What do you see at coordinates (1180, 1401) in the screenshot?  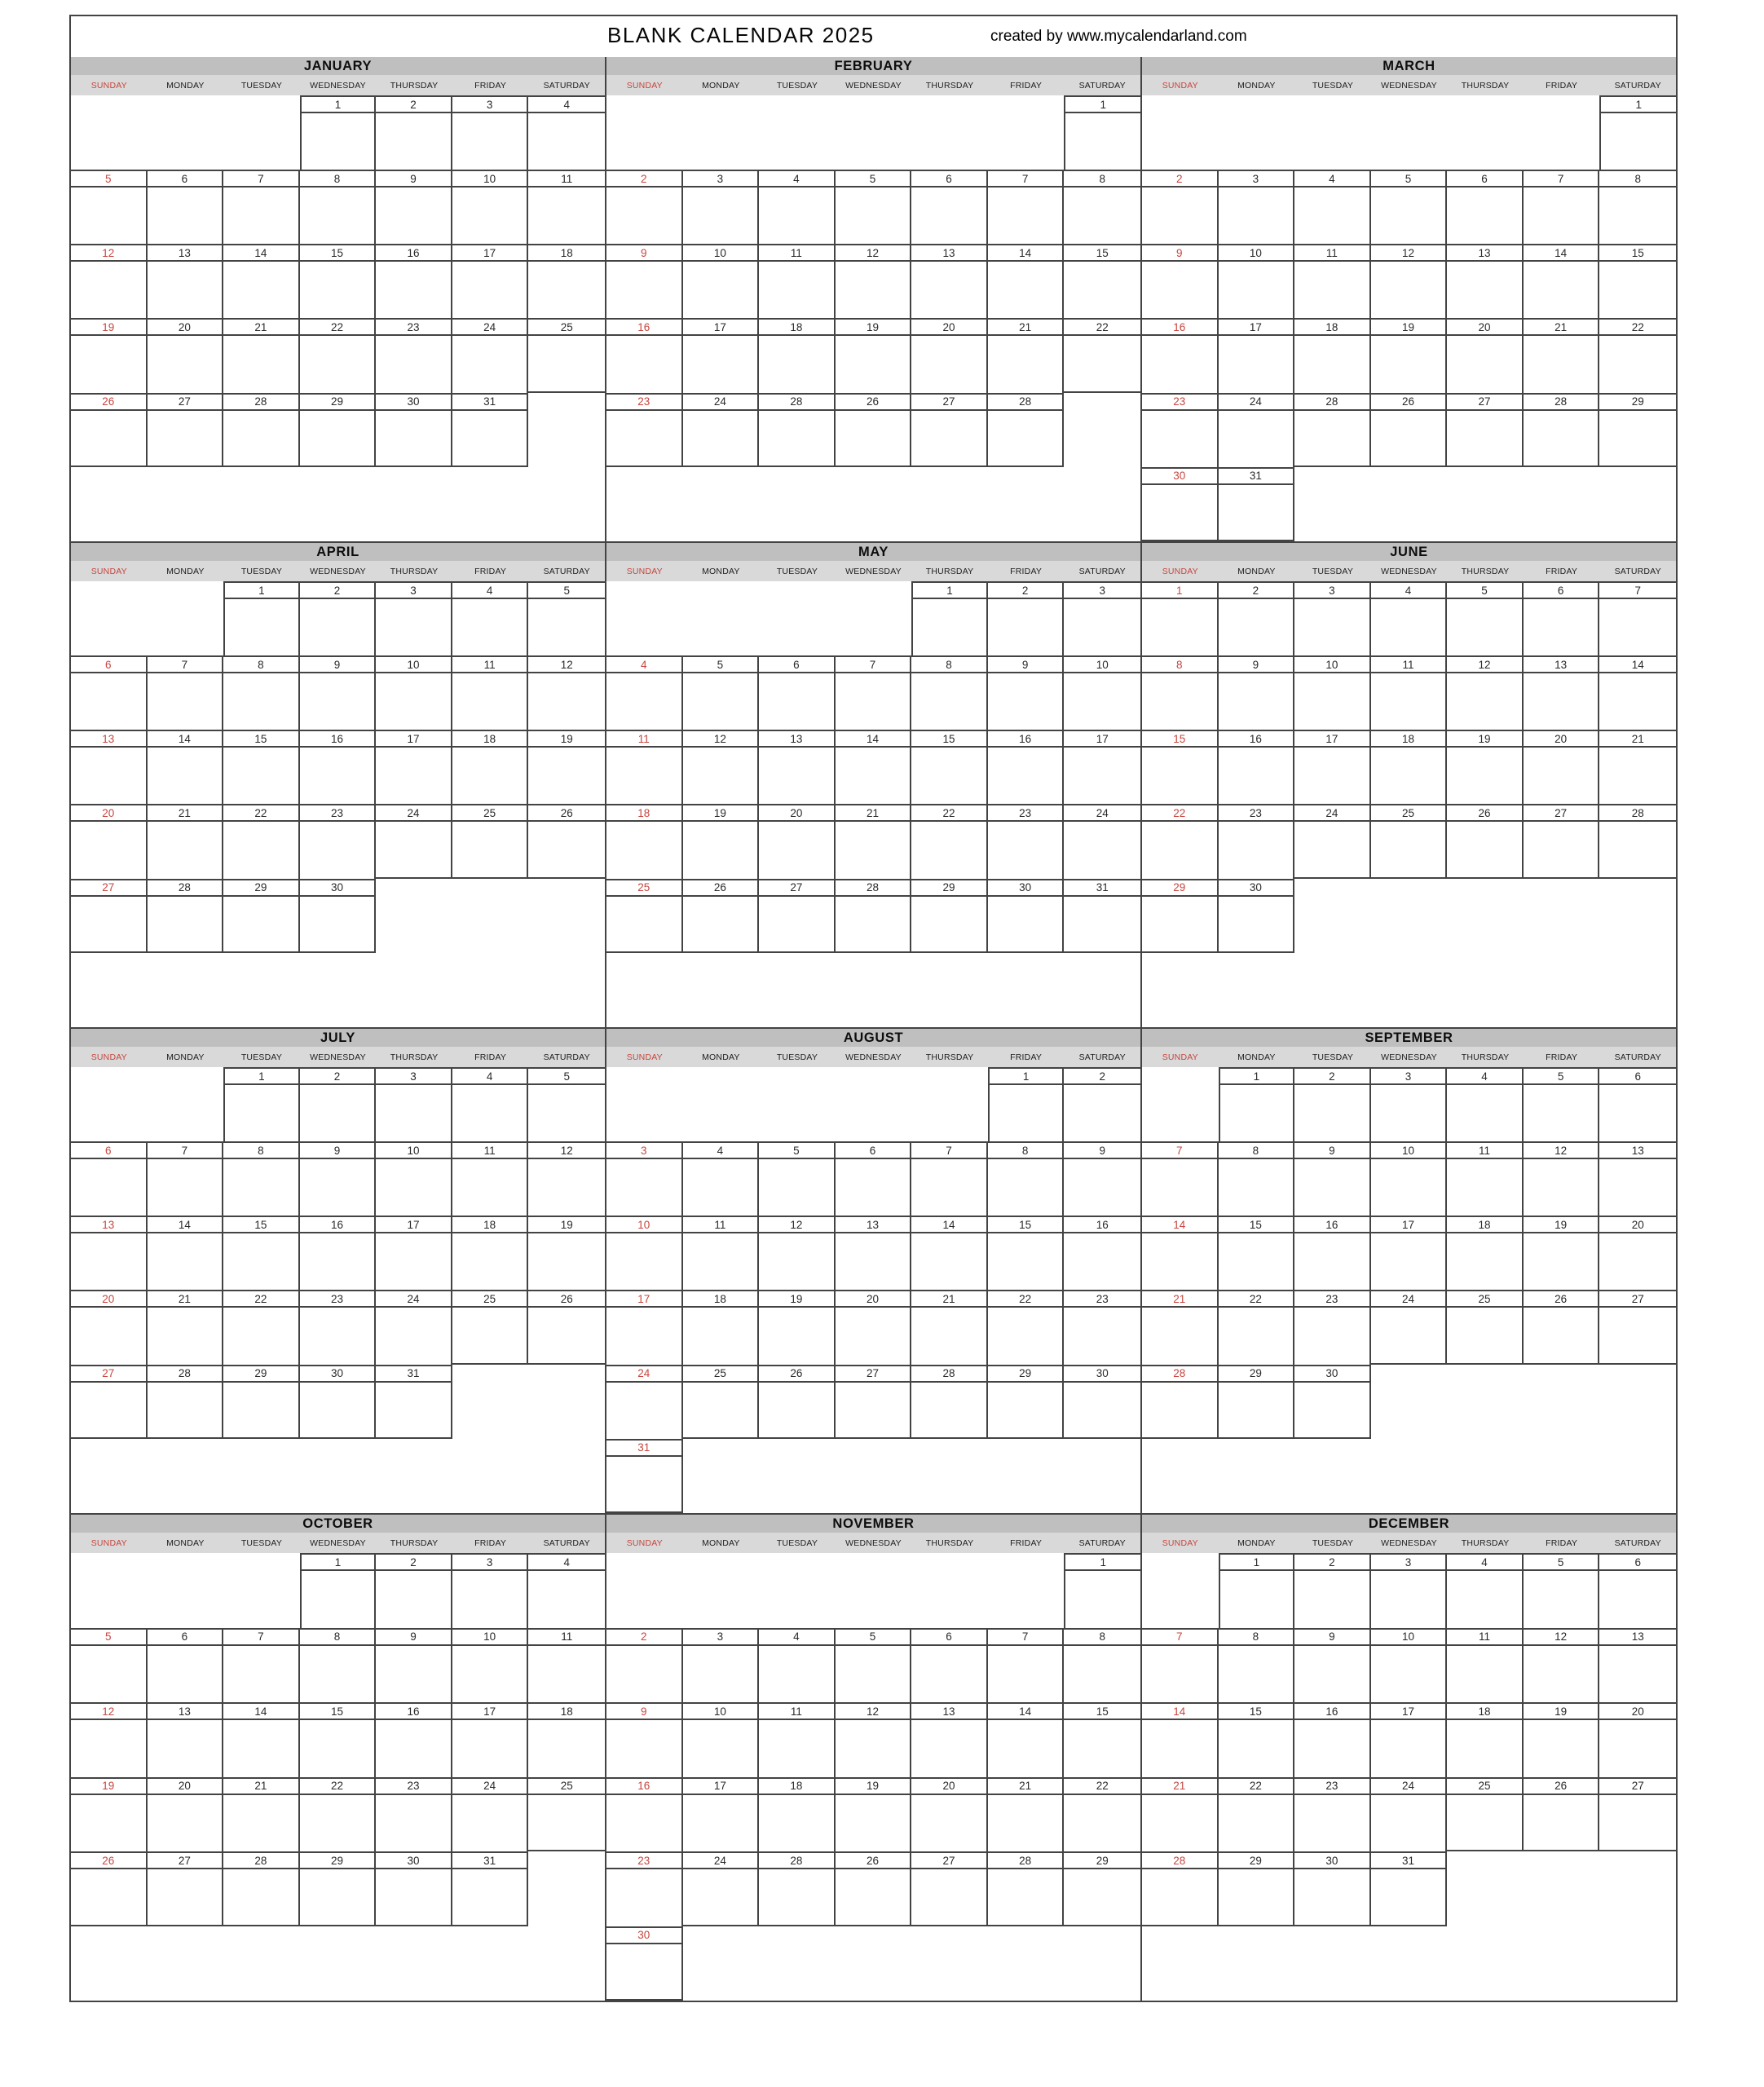 I see `date-cell: 28` at bounding box center [1180, 1401].